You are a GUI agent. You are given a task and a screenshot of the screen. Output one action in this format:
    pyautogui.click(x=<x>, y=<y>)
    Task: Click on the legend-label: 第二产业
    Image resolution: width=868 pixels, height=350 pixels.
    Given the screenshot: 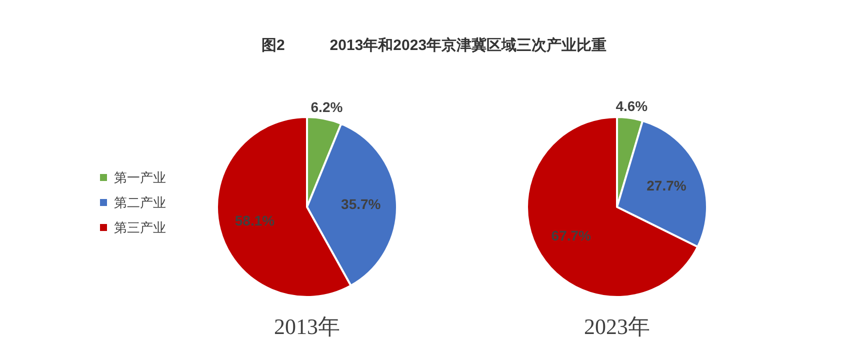 What is the action you would take?
    pyautogui.click(x=140, y=203)
    